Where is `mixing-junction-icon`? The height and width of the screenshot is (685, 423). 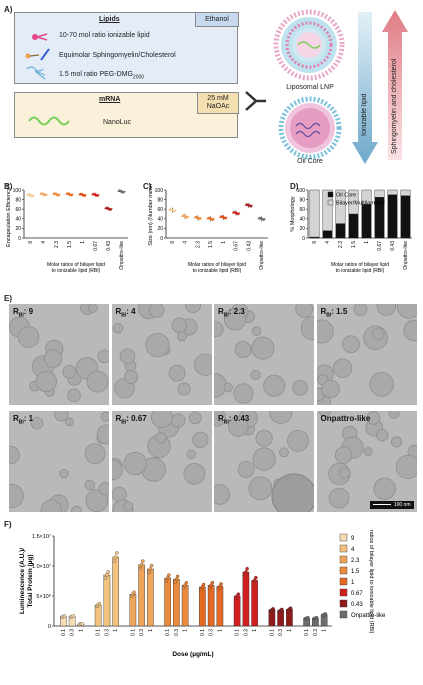 mixing-junction-icon is located at coordinates (255, 101).